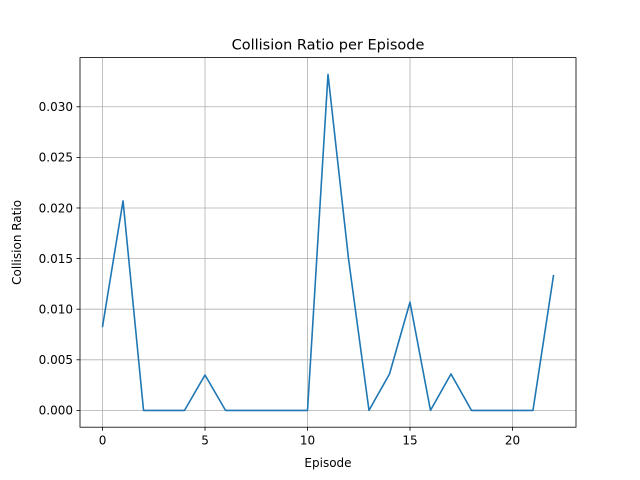 The width and height of the screenshot is (640, 480). Describe the element at coordinates (17, 242) in the screenshot. I see `y-axis-label: Collision Ratio` at that location.